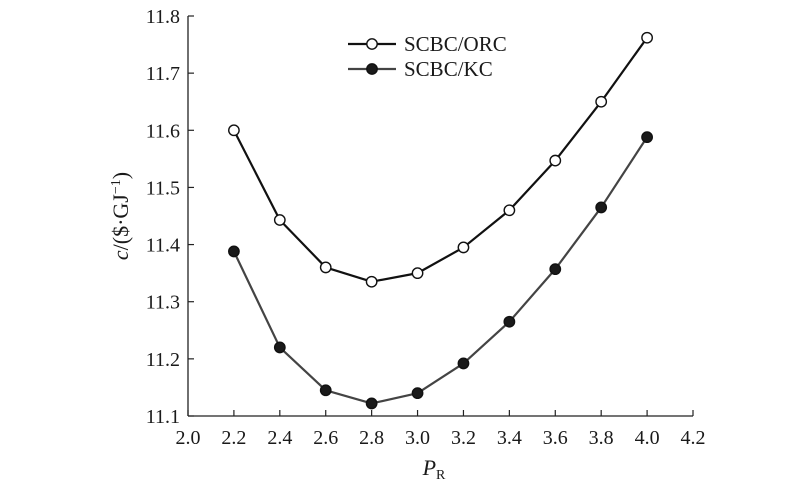 Image resolution: width=800 pixels, height=491 pixels. Describe the element at coordinates (372, 69) in the screenshot. I see `legend-marker-scbc-kc` at that location.